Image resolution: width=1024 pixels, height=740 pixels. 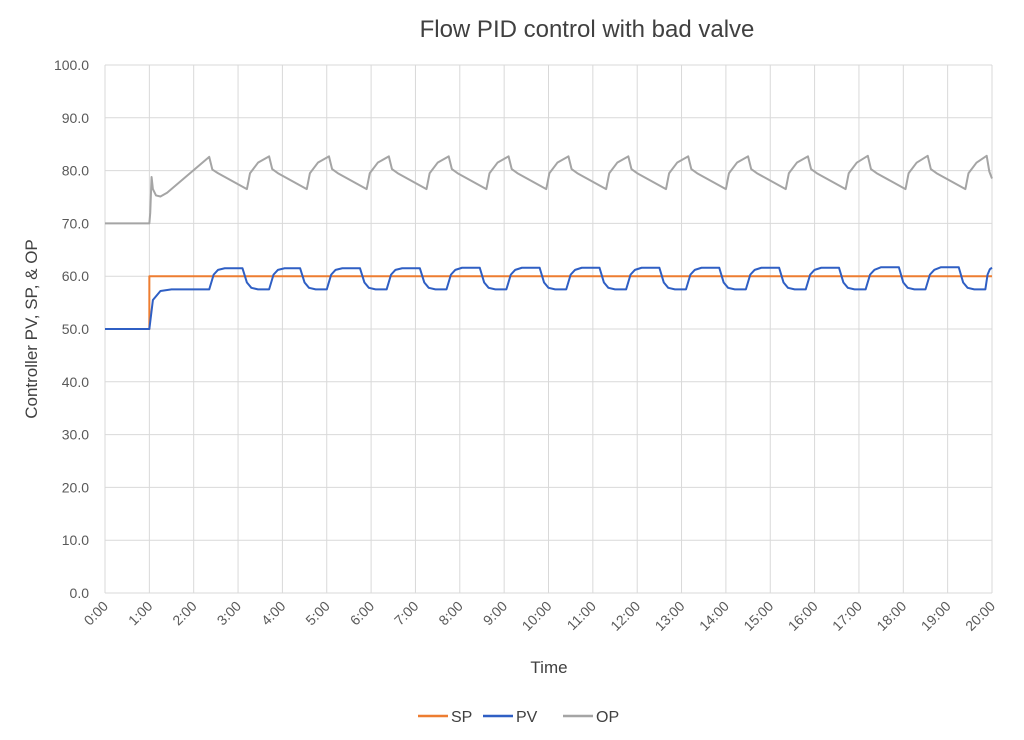 What do you see at coordinates (96, 613) in the screenshot?
I see `x-tick-label: 0:00` at bounding box center [96, 613].